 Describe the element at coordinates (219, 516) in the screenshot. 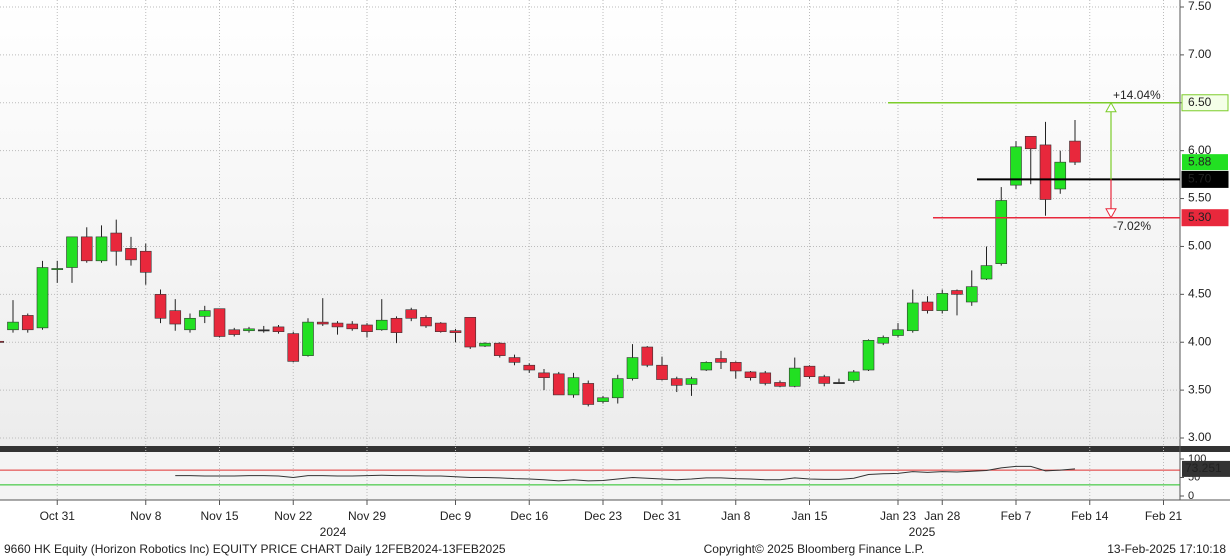

I see `x-tick-label: Nov 15` at that location.